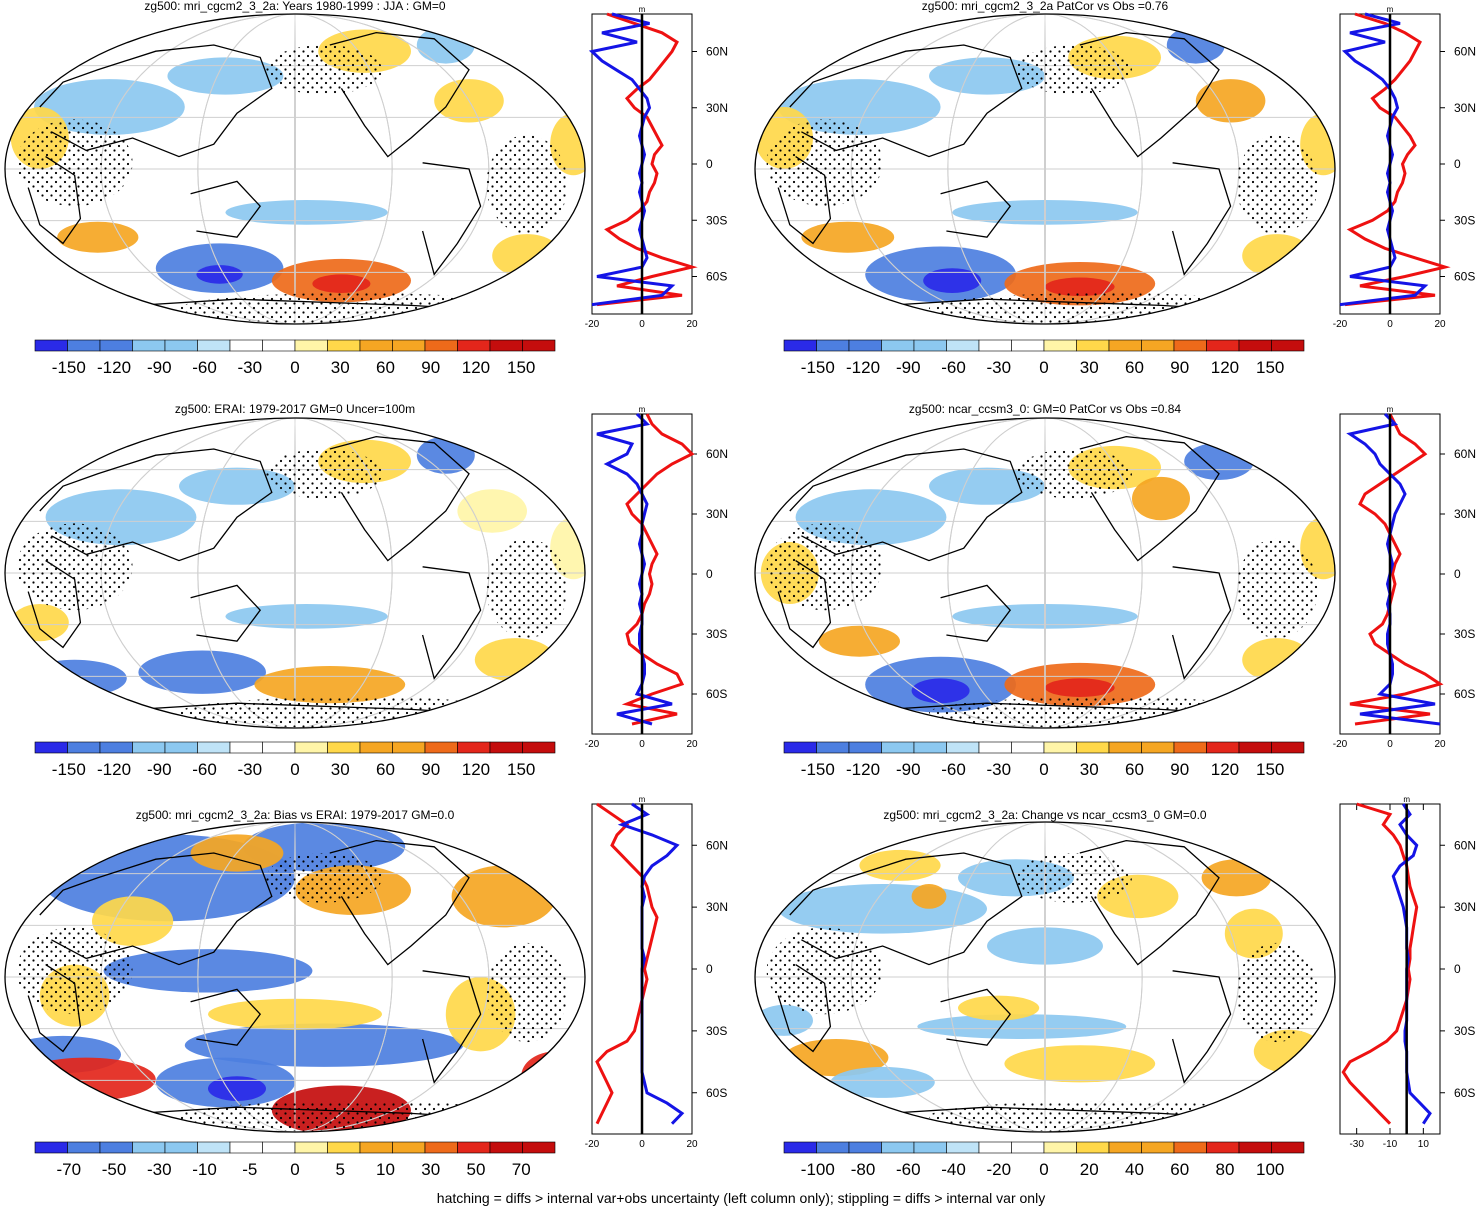 This screenshot has width=1483, height=1211. I want to click on colorbar: -150 -120 -90 -60 -30 0 30 60 90 120 150, so click(295, 358).